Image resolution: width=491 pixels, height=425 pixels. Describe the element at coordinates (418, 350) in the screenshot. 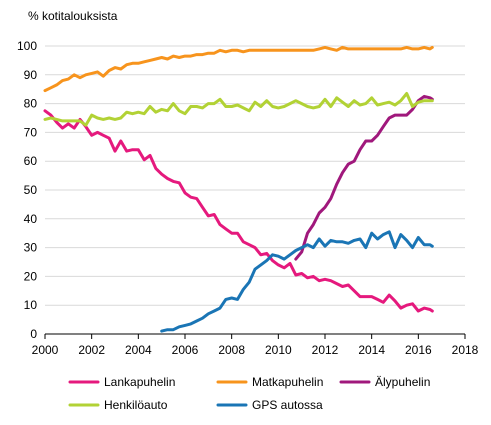

I see `x-tick-label-2016: 2016` at that location.